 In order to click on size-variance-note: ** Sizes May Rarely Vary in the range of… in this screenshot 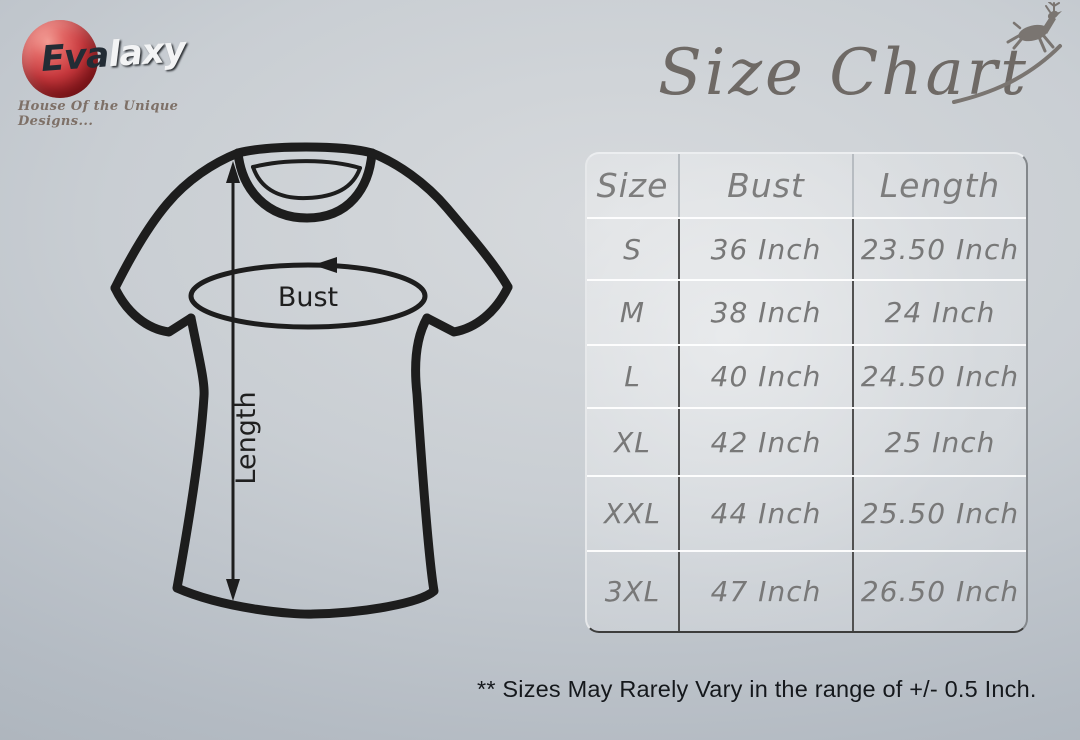, I will do `click(757, 689)`.